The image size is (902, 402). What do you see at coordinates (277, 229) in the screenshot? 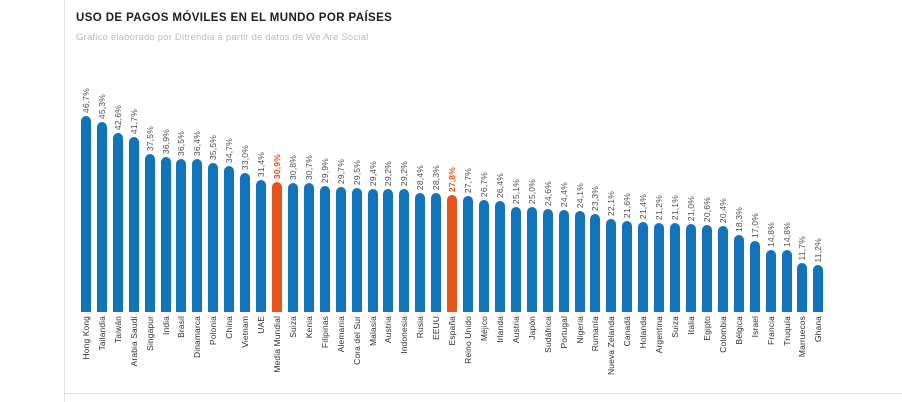
I see `bar-column: 30,9% Media Mundial` at bounding box center [277, 229].